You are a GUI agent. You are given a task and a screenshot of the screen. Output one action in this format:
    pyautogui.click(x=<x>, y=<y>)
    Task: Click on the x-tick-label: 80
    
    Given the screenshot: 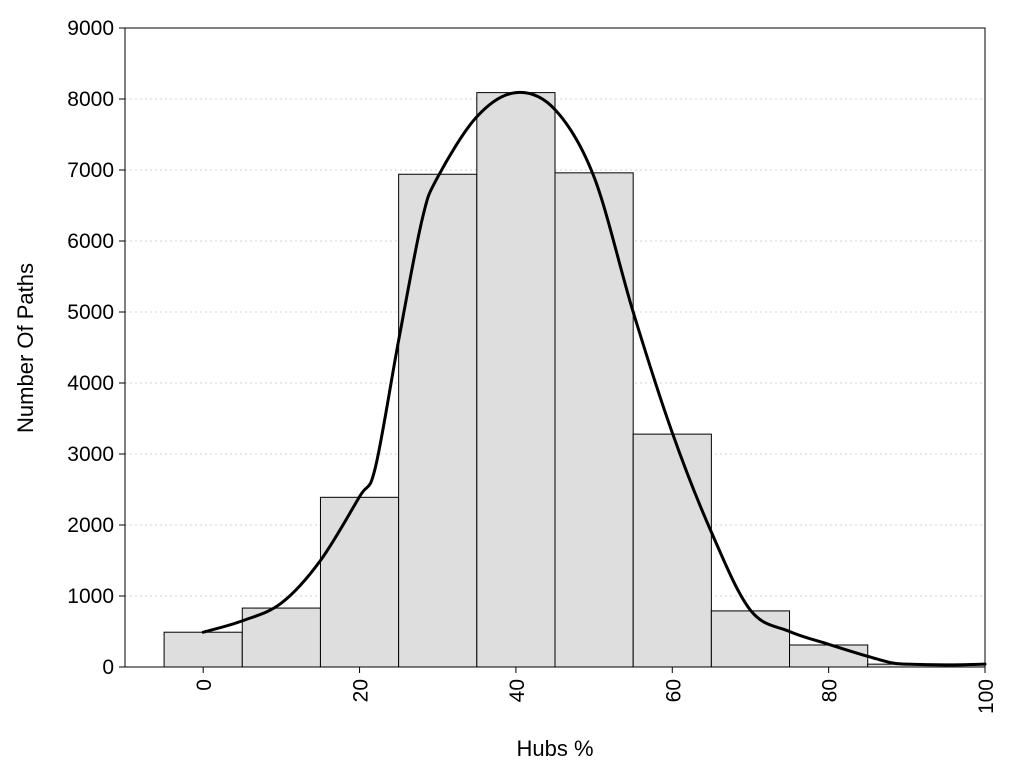 What is the action you would take?
    pyautogui.click(x=830, y=690)
    